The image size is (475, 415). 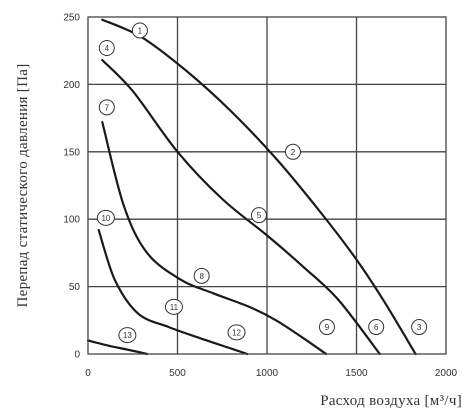 I want to click on curve-number-text: 7, so click(x=107, y=107).